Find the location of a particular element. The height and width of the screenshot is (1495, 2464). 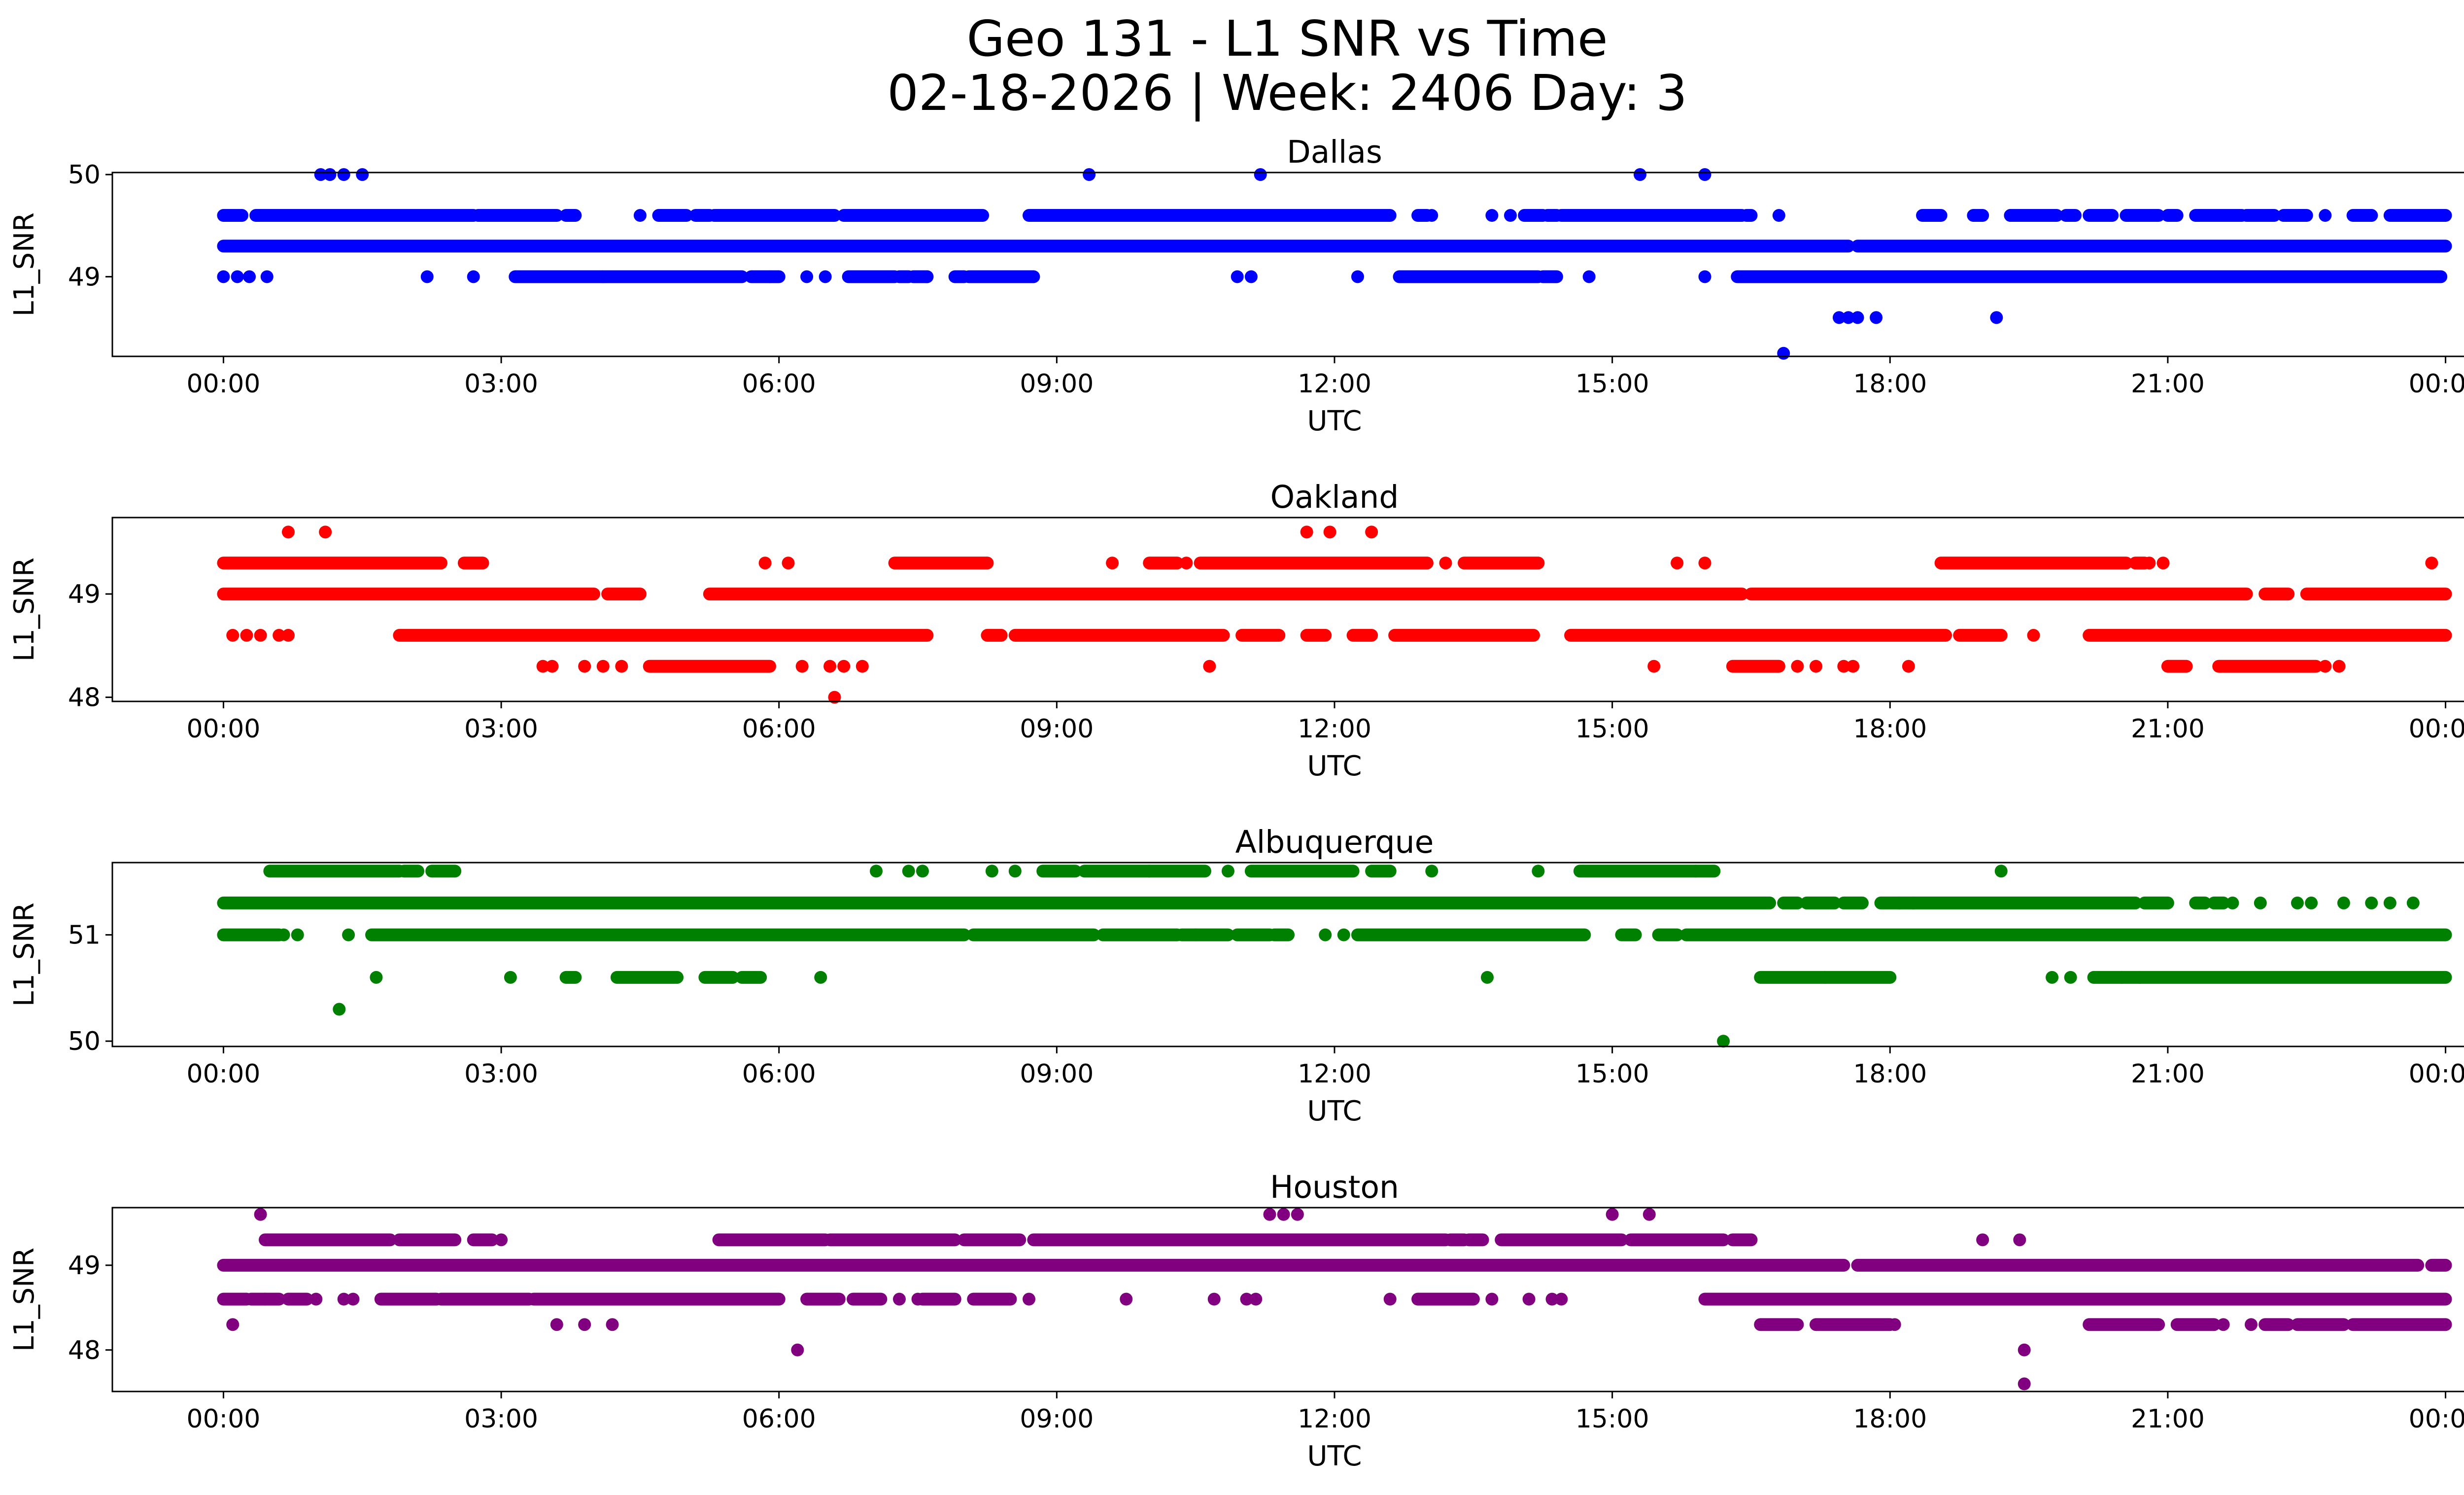

y-tick-label: 49 is located at coordinates (84, 277).